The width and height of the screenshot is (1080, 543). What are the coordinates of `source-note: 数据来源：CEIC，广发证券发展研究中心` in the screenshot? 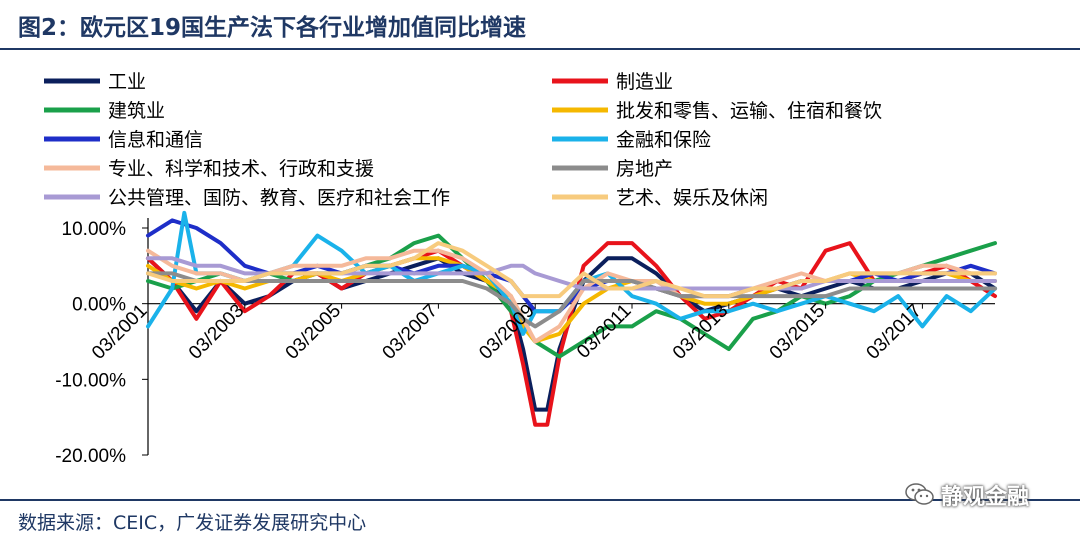 It's located at (192, 523).